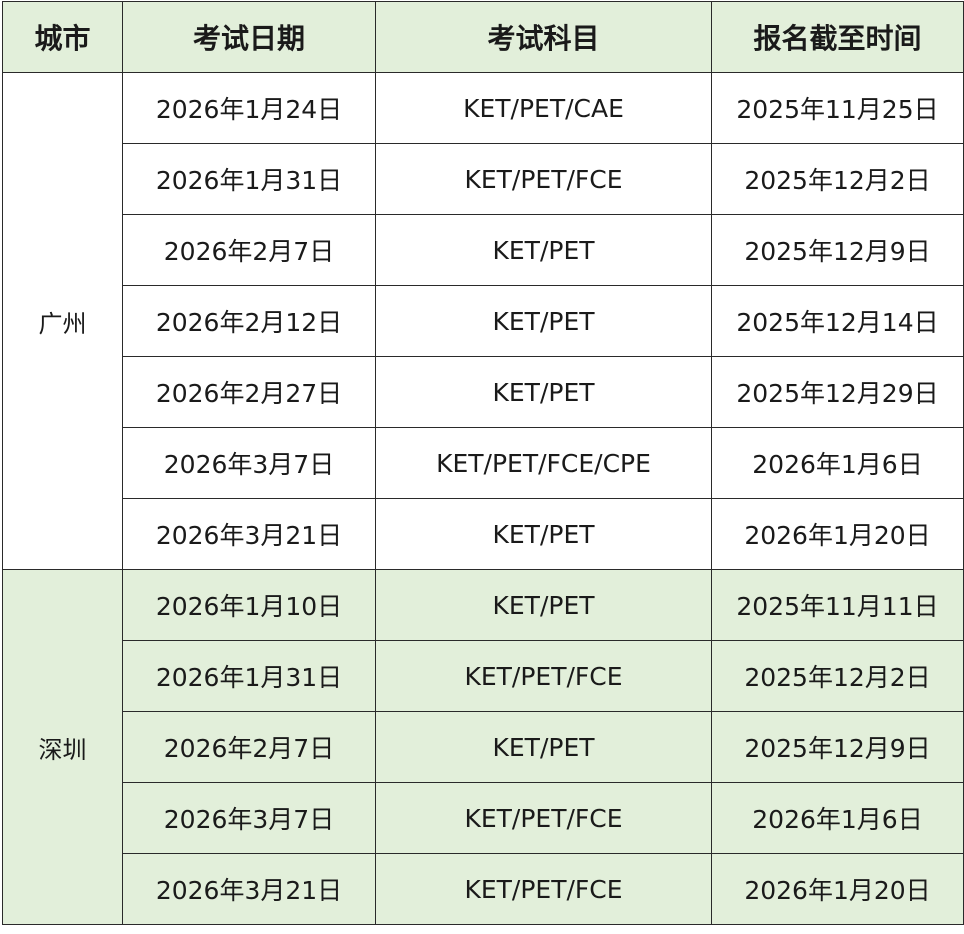 This screenshot has height=934, width=964. What do you see at coordinates (249, 605) in the screenshot?
I see `exam-date-cell: 2026年1月10日` at bounding box center [249, 605].